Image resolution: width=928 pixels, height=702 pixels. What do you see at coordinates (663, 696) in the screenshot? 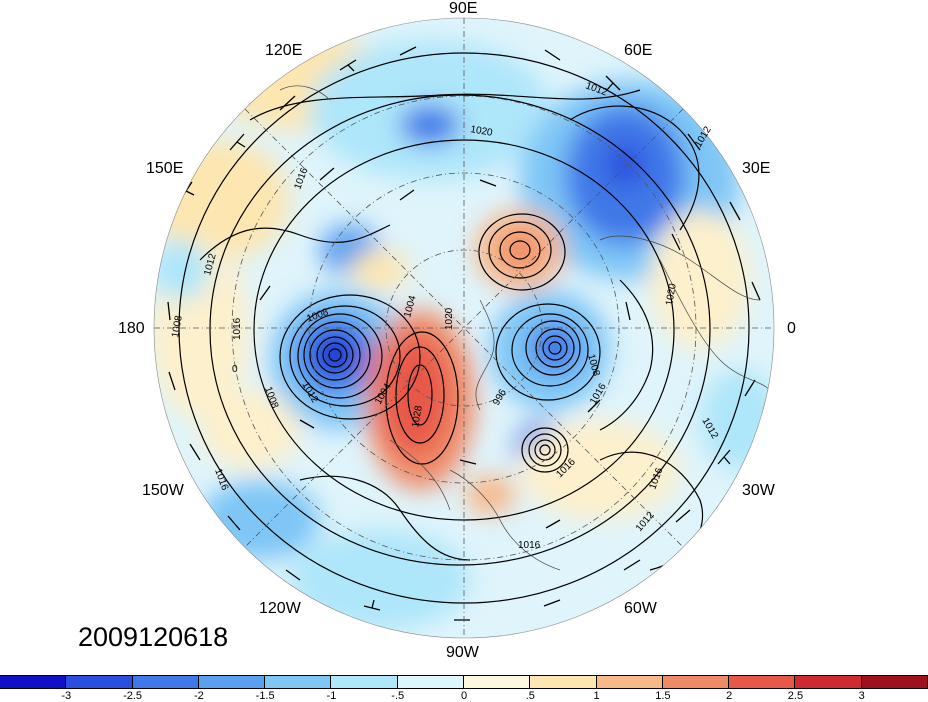
I see `colorbar-tick-label: 1.5` at bounding box center [663, 696].